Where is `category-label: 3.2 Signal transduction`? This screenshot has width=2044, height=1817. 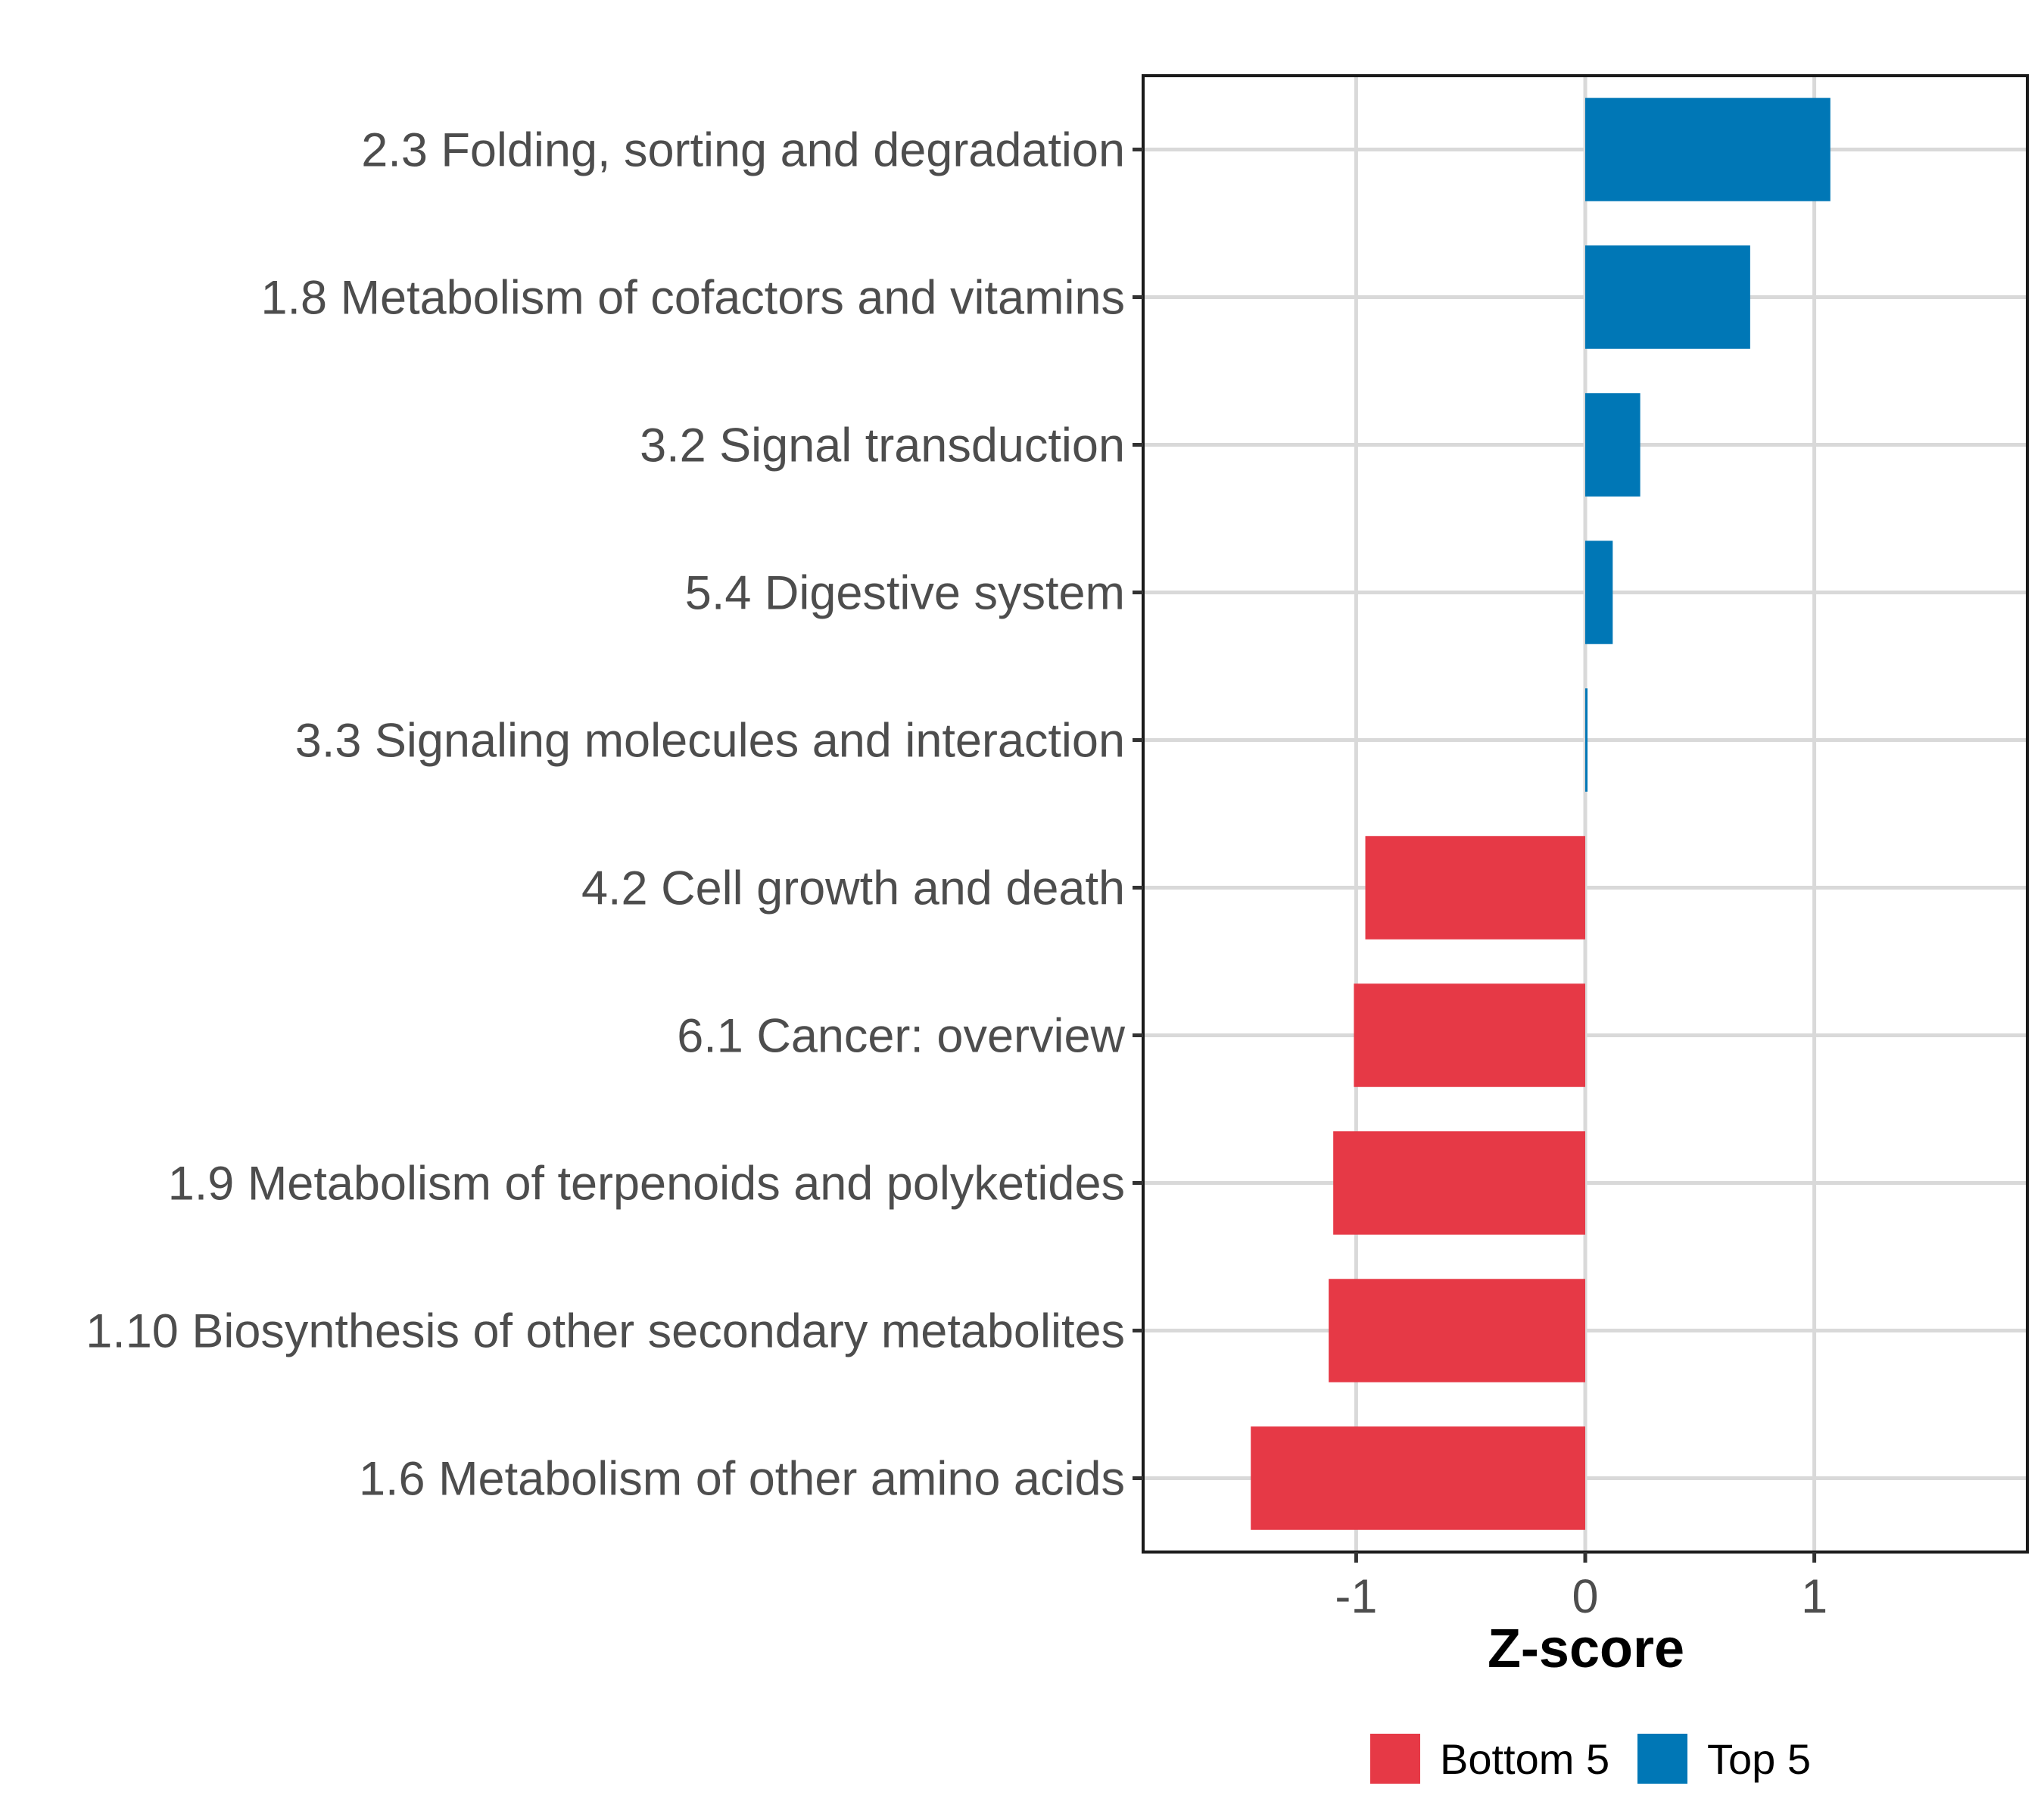 category-label: 3.2 Signal transduction is located at coordinates (883, 445).